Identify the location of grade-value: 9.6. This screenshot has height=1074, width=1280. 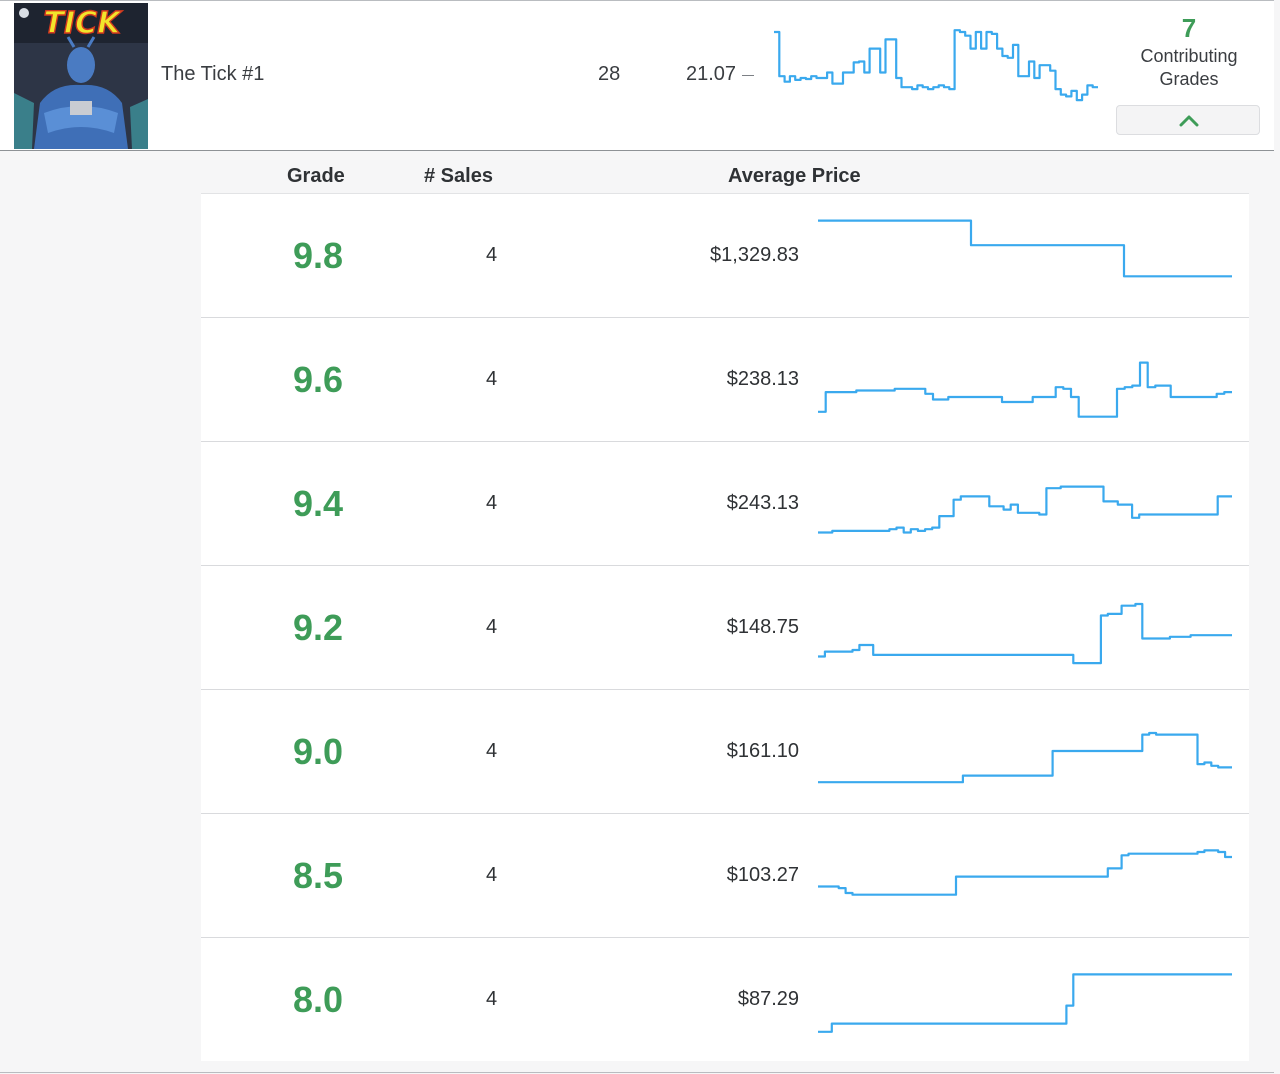
(318, 379).